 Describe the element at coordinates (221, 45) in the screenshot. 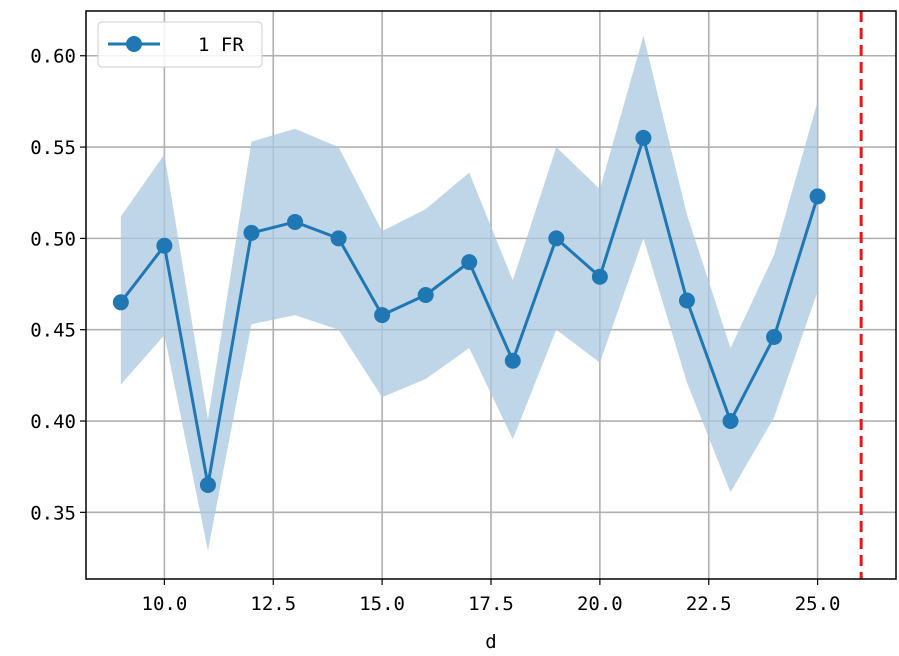

I see `legend-label: 1 FR` at that location.